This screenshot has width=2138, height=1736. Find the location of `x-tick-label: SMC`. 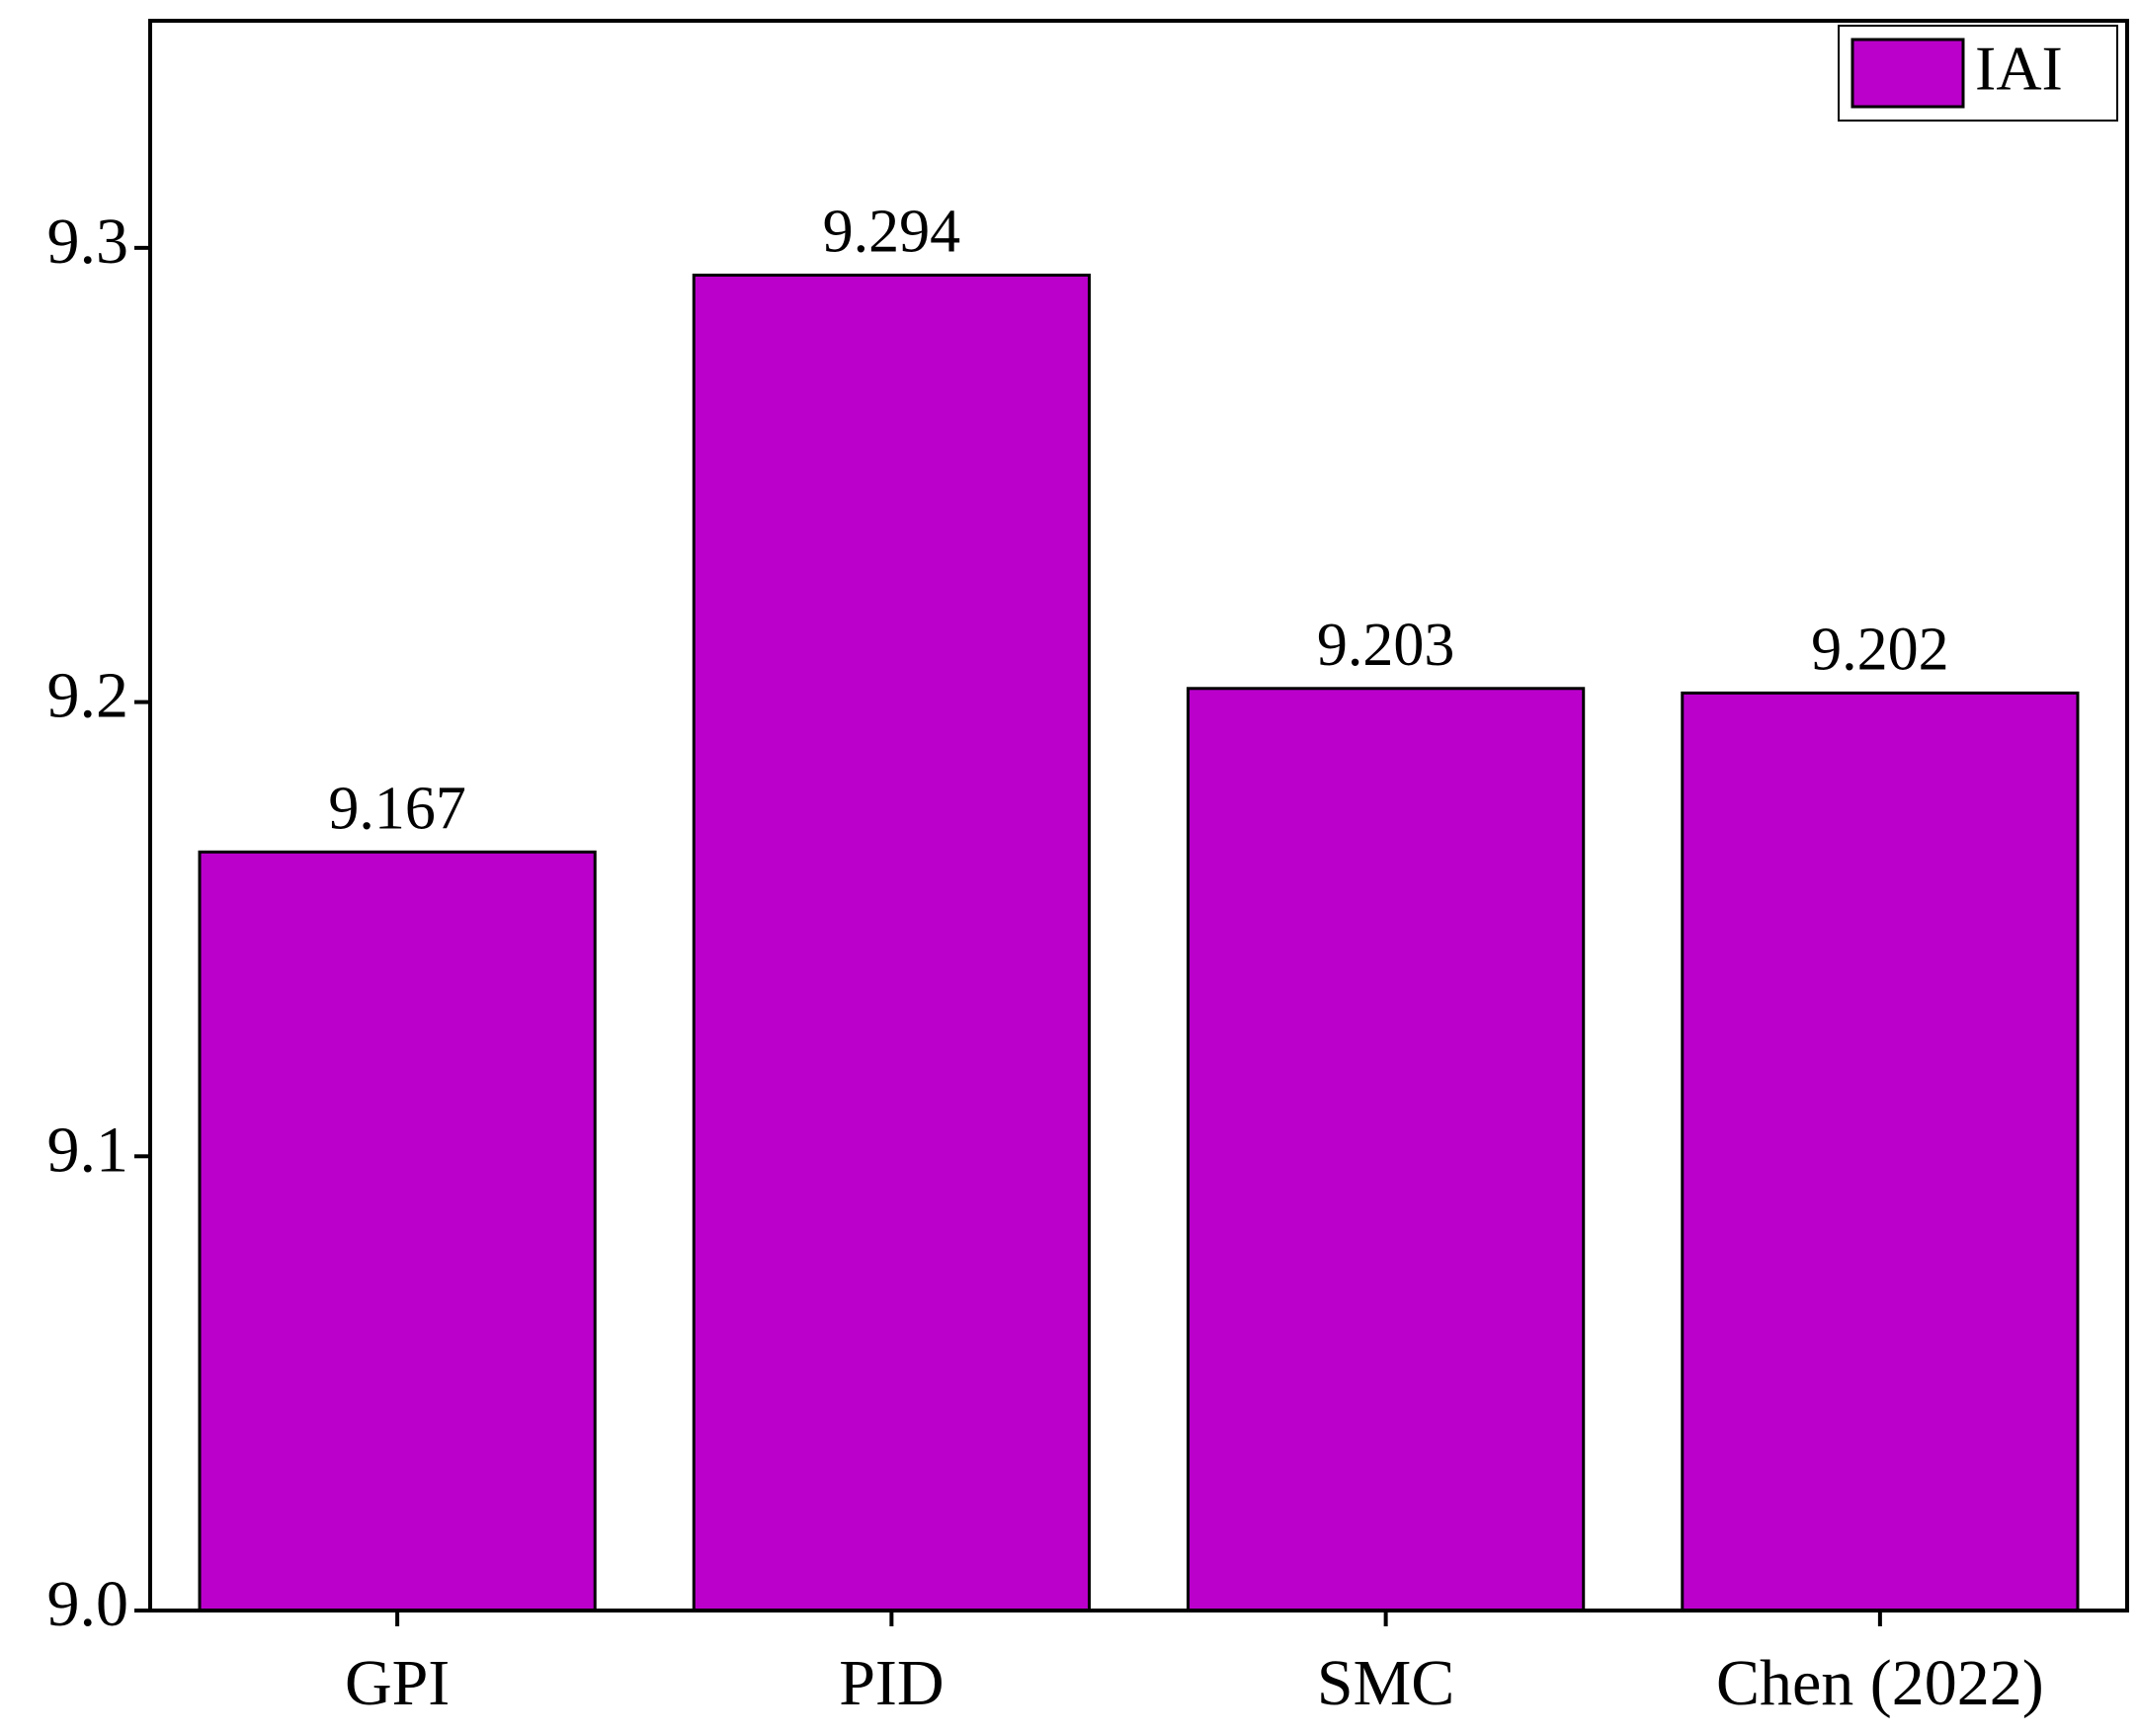

x-tick-label: SMC is located at coordinates (1385, 1683).